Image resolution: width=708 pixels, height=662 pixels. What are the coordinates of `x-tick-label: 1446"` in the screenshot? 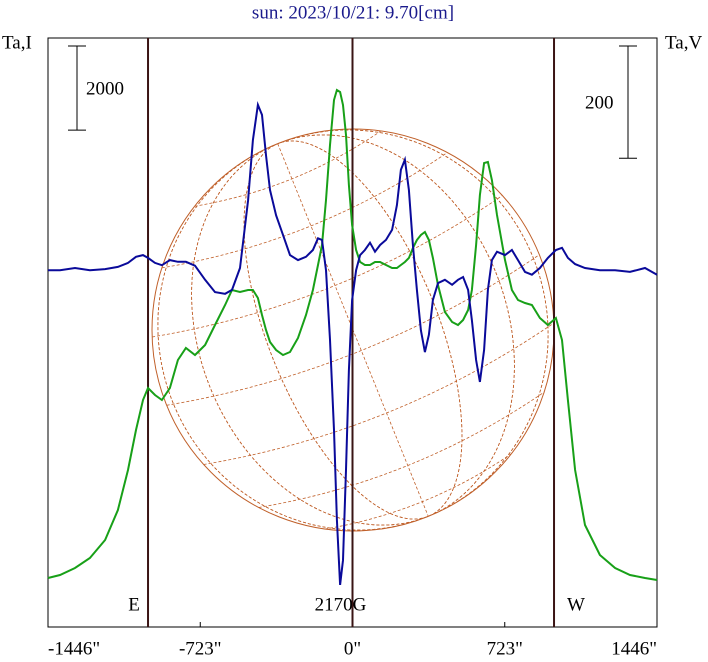 It's located at (634, 648).